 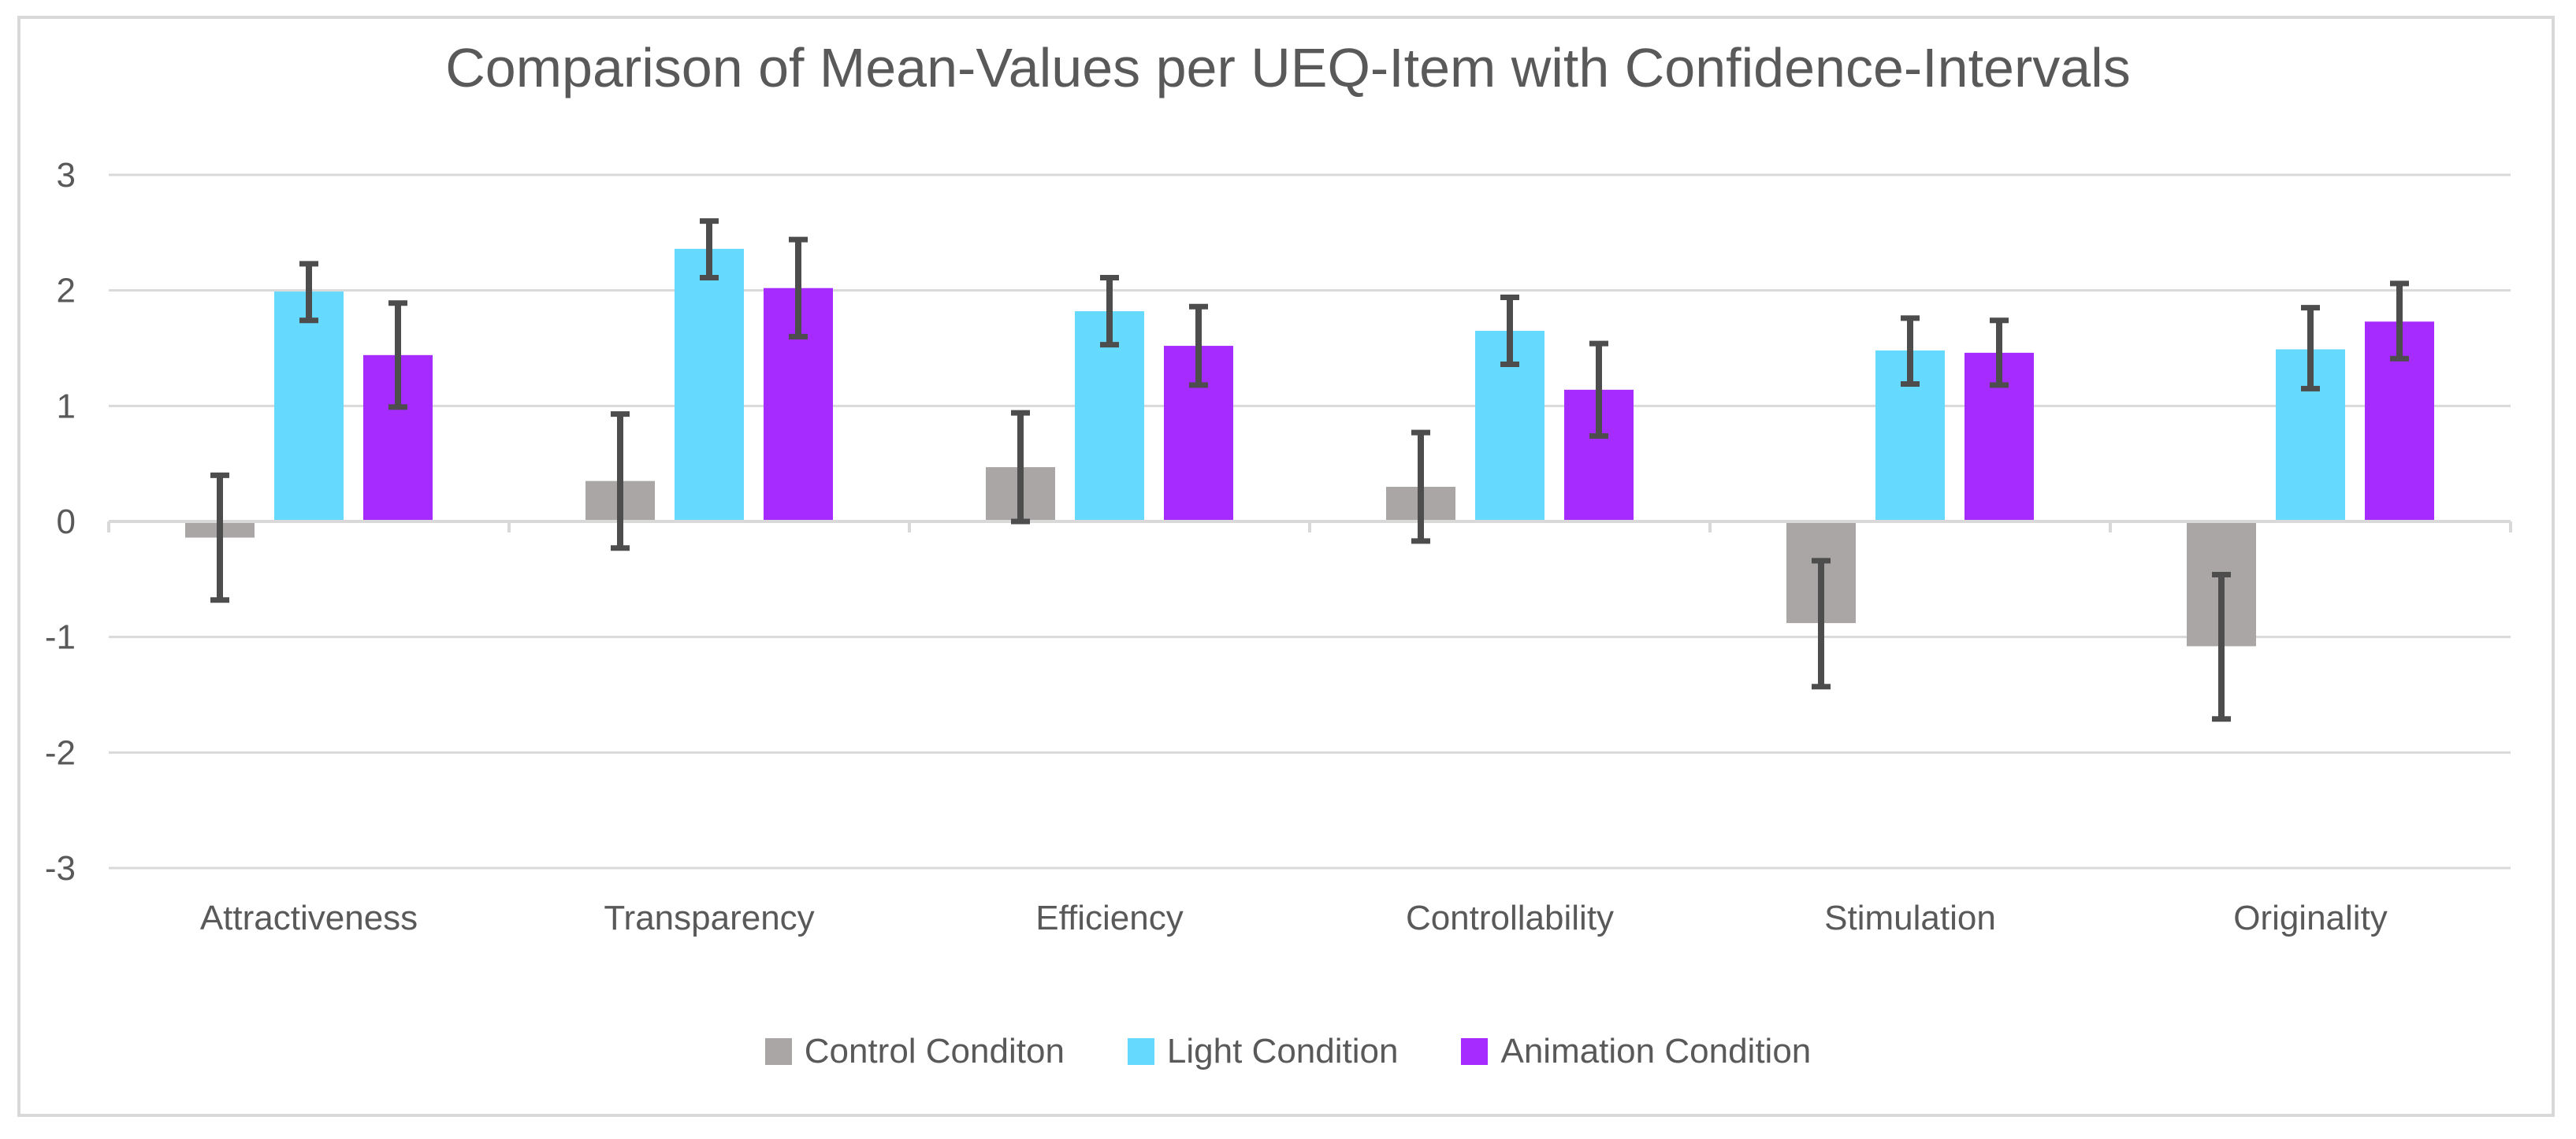 I want to click on x-tick-label: Stimulation, so click(x=1910, y=918).